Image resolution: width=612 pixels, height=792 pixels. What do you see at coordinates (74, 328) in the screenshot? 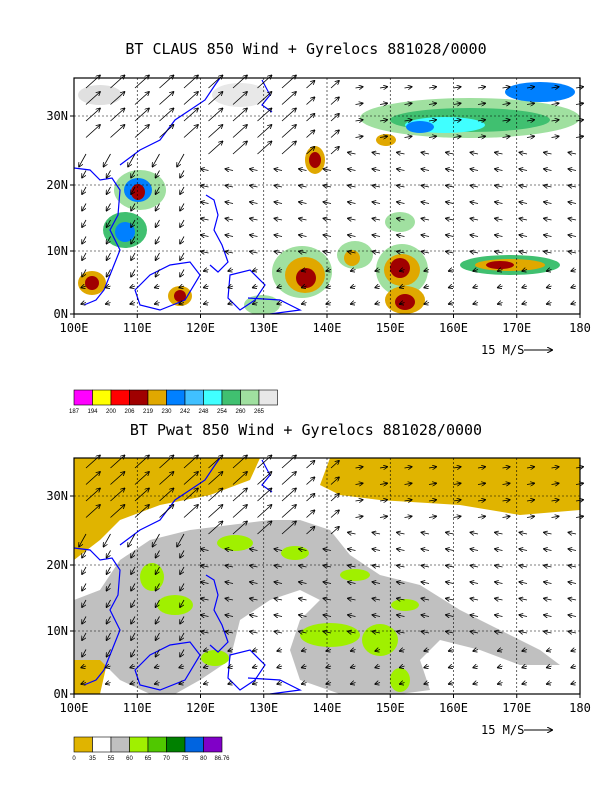
I see `lon-tick-label: 100E` at bounding box center [74, 328].